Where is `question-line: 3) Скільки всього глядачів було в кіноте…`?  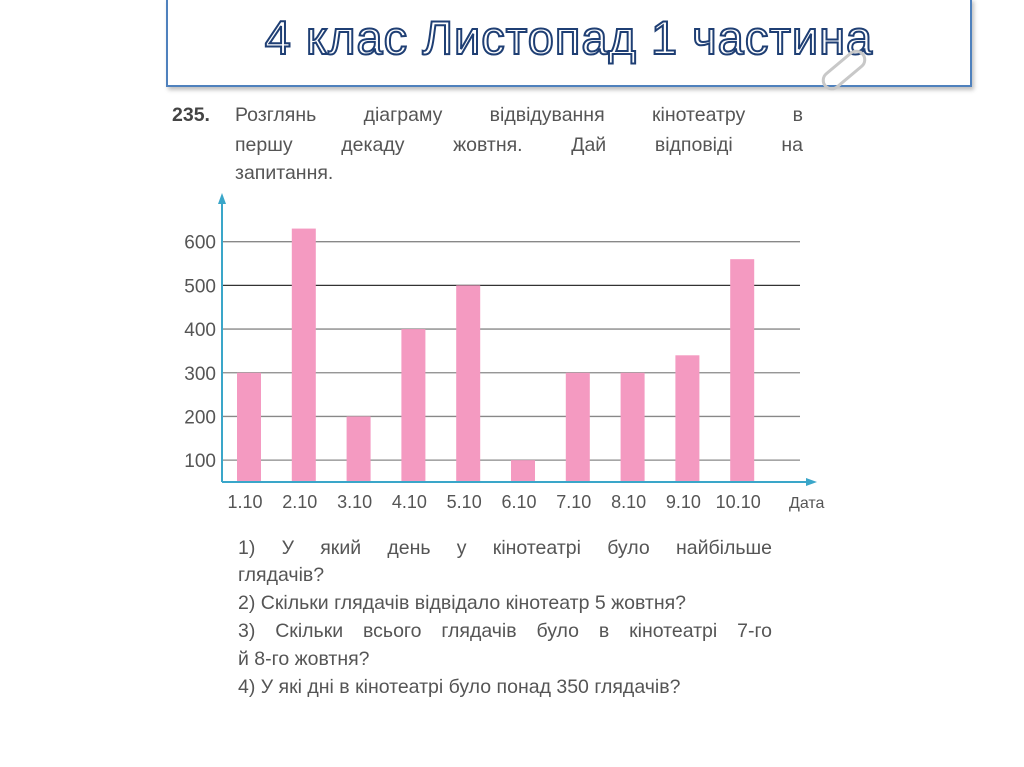
question-line: 3) Скільки всього глядачів було в кіноте… is located at coordinates (505, 631).